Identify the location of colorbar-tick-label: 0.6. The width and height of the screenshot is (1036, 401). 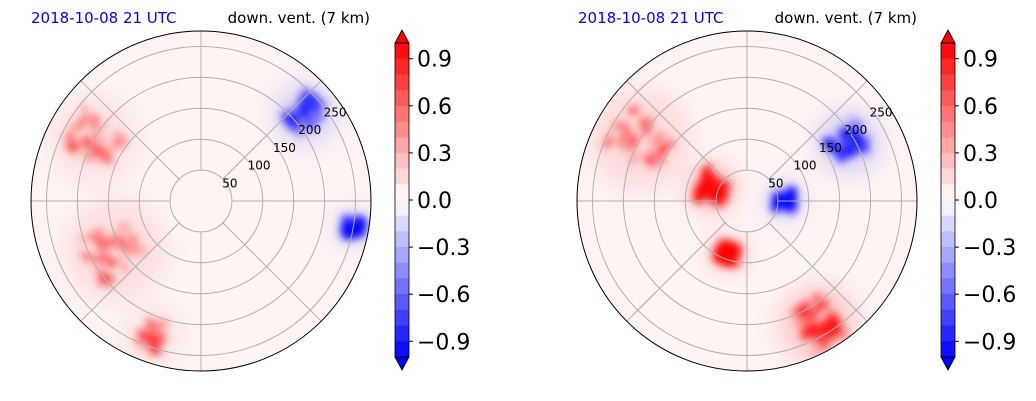
(434, 107).